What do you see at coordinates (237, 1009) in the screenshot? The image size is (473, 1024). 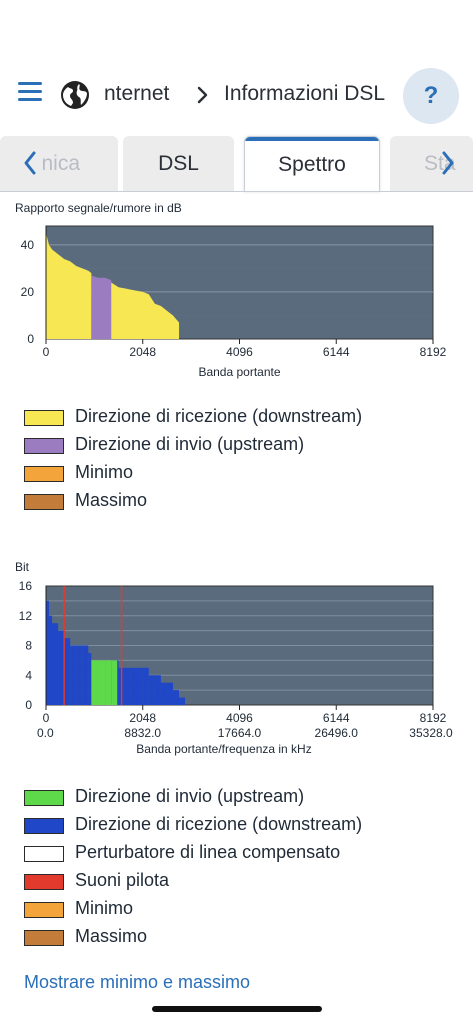 I see `home-indicator` at bounding box center [237, 1009].